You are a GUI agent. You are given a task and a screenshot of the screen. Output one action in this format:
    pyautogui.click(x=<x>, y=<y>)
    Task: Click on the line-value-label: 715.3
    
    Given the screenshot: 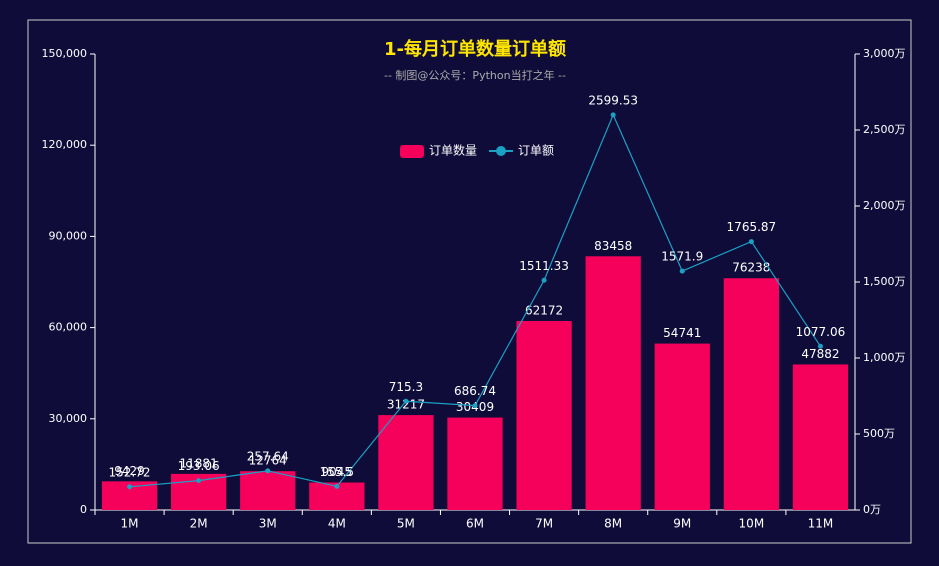 What is the action you would take?
    pyautogui.click(x=406, y=387)
    